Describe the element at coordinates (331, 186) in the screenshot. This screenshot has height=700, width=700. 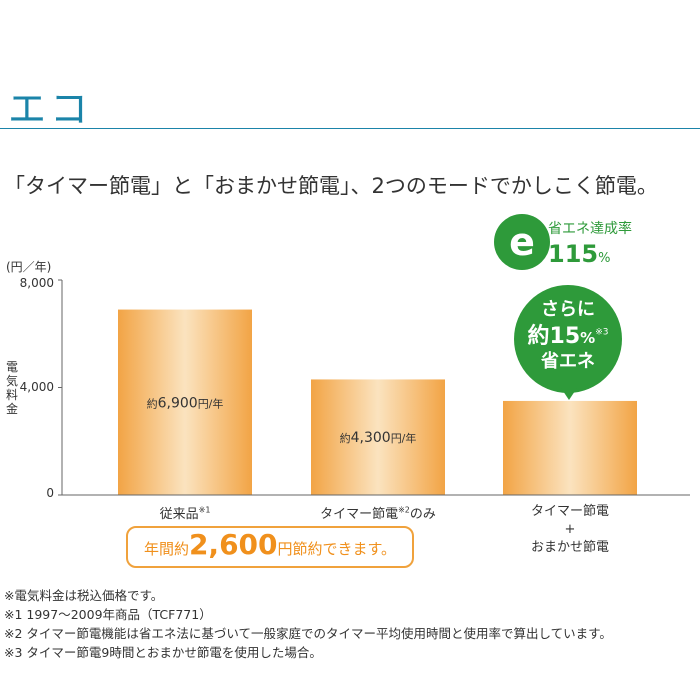
I see `page-subtitle: 「タイマー節電」と「おまかせ節電」、2つのモードでかしこく節電。` at that location.